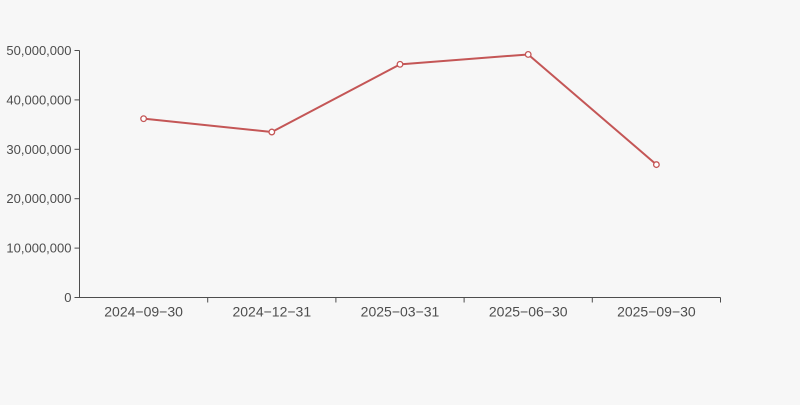  What do you see at coordinates (271, 312) in the screenshot?
I see `x-axis-label: 2024−12−31` at bounding box center [271, 312].